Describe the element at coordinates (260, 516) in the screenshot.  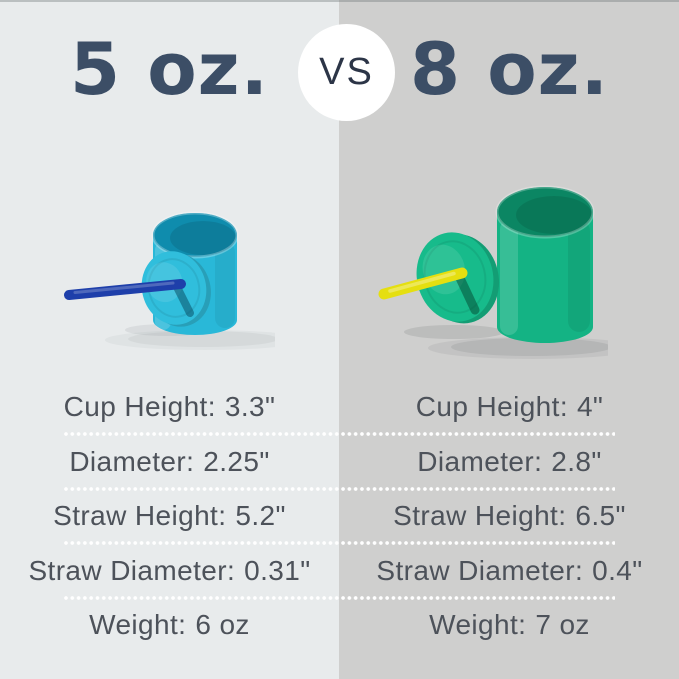
I see `spec-value: 5.2"` at that location.